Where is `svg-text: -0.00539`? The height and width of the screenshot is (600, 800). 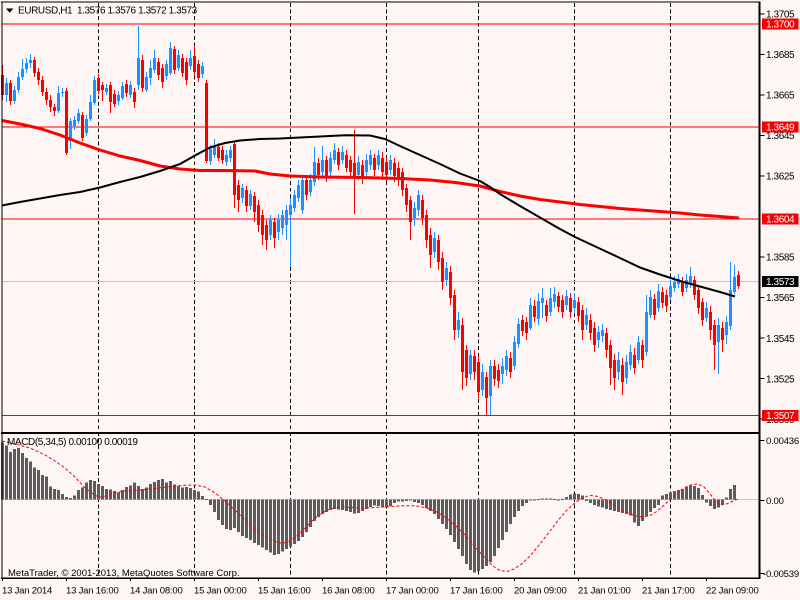
svg-text: -0.00539 is located at coordinates (781, 574).